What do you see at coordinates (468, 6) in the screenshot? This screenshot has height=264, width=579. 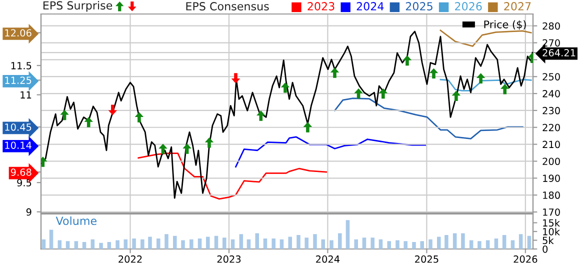 I see `legend-label: 2026` at bounding box center [468, 6].